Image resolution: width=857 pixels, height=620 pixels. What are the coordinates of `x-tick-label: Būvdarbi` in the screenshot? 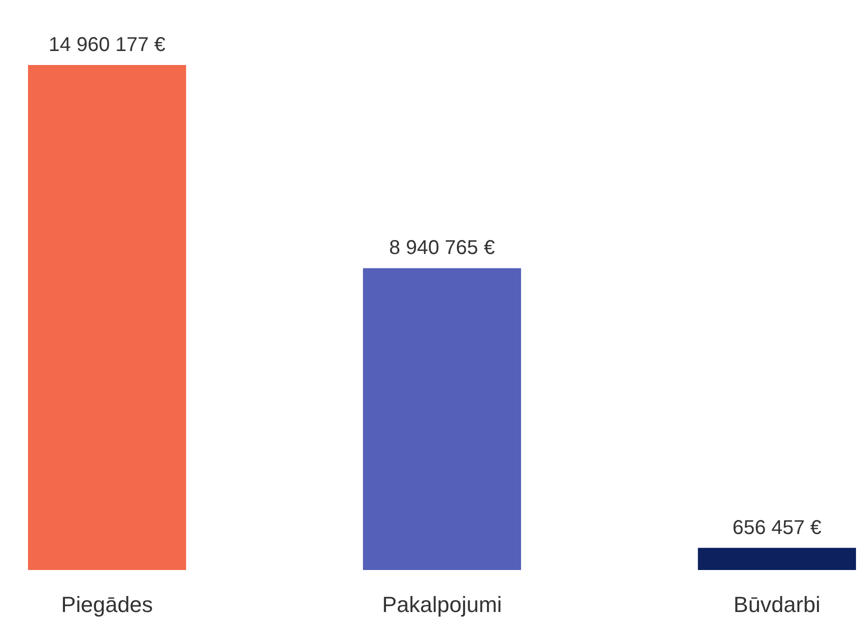 It's located at (777, 604).